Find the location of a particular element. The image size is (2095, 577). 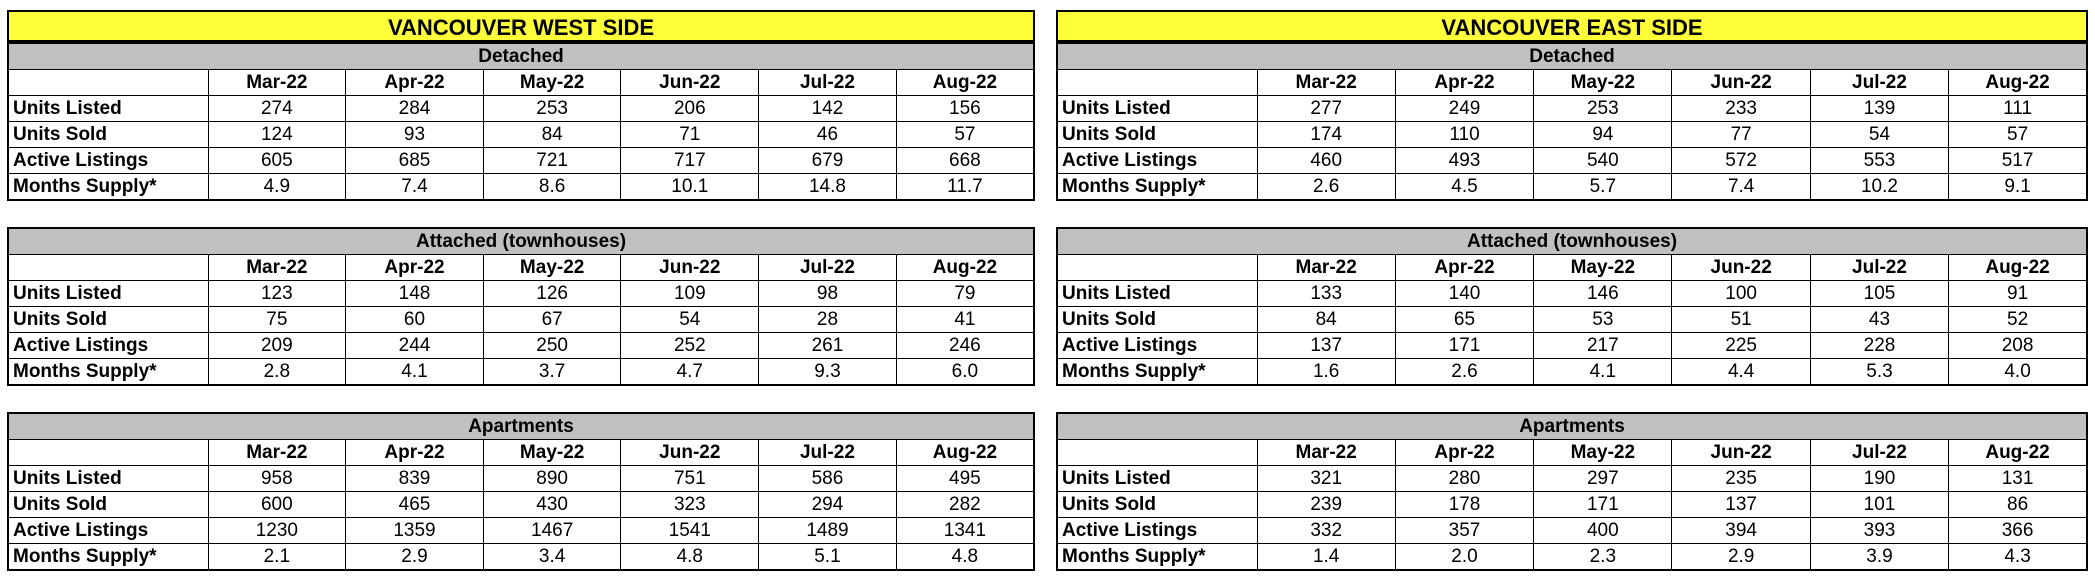

data-row: Units Listed 133 140 146 100 105 91 is located at coordinates (1572, 293).